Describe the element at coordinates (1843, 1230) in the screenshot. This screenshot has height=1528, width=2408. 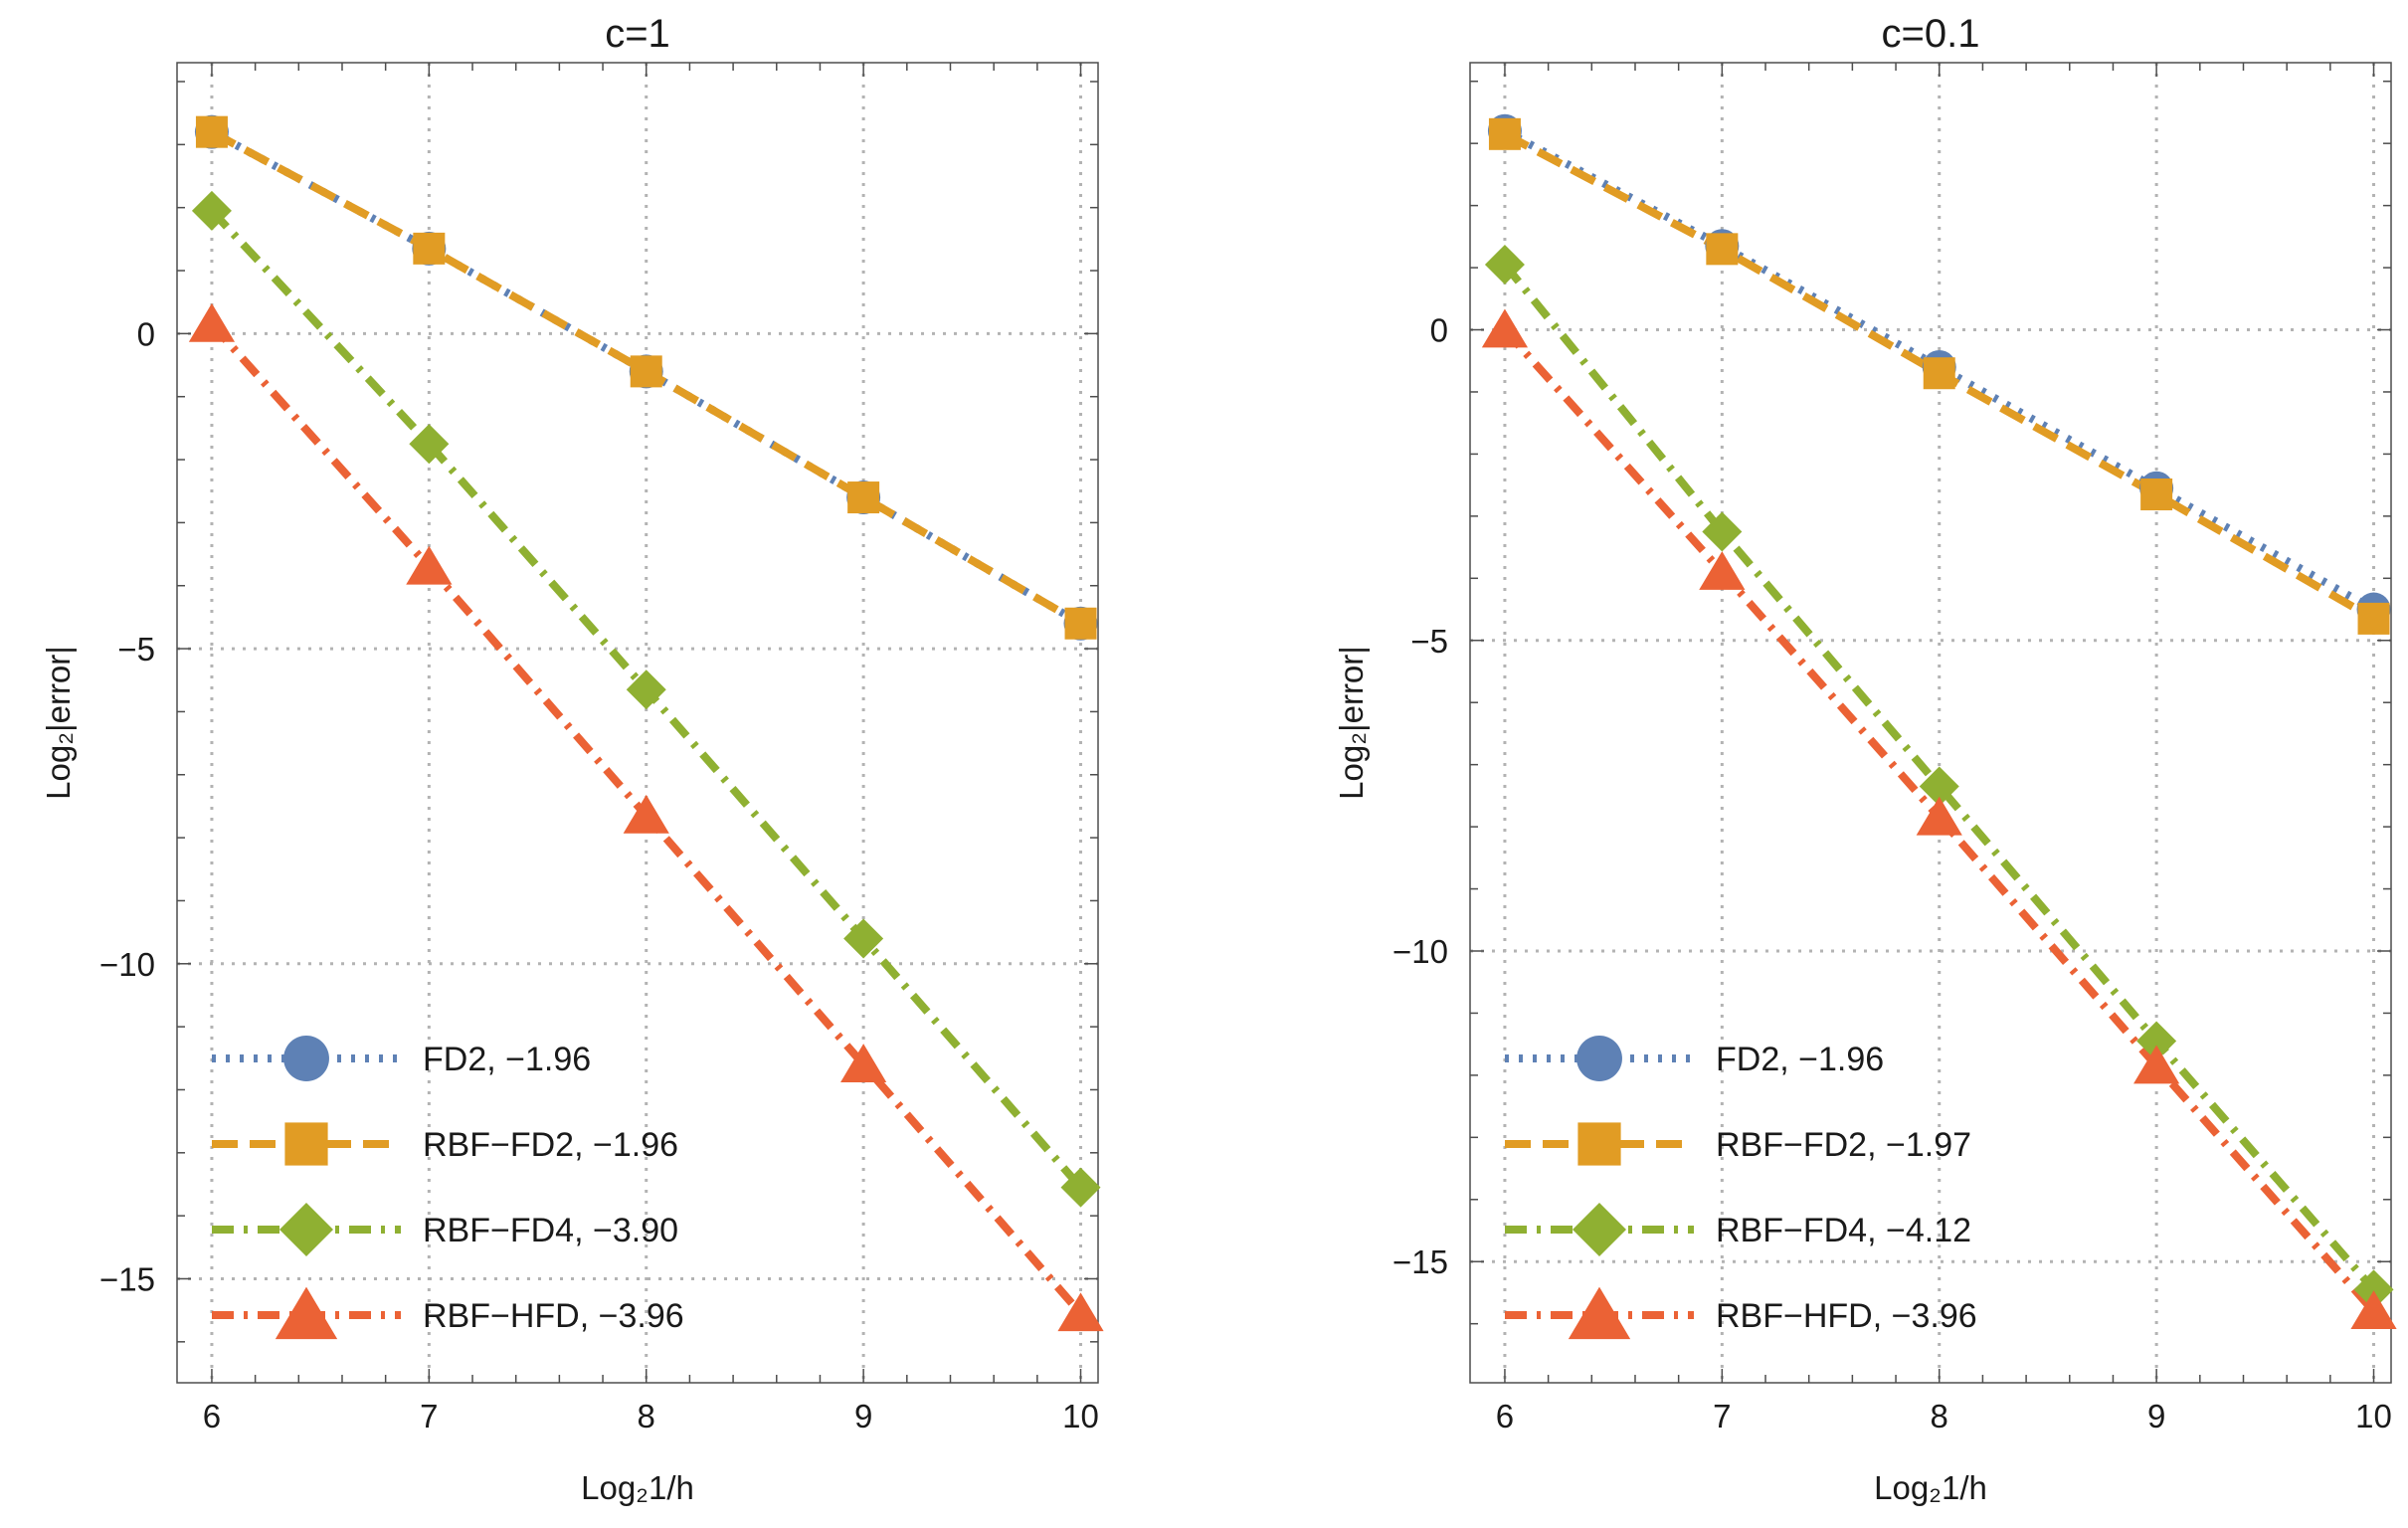
I see `legend-label-rbf-fd4: RBF−FD4, −4.12` at that location.